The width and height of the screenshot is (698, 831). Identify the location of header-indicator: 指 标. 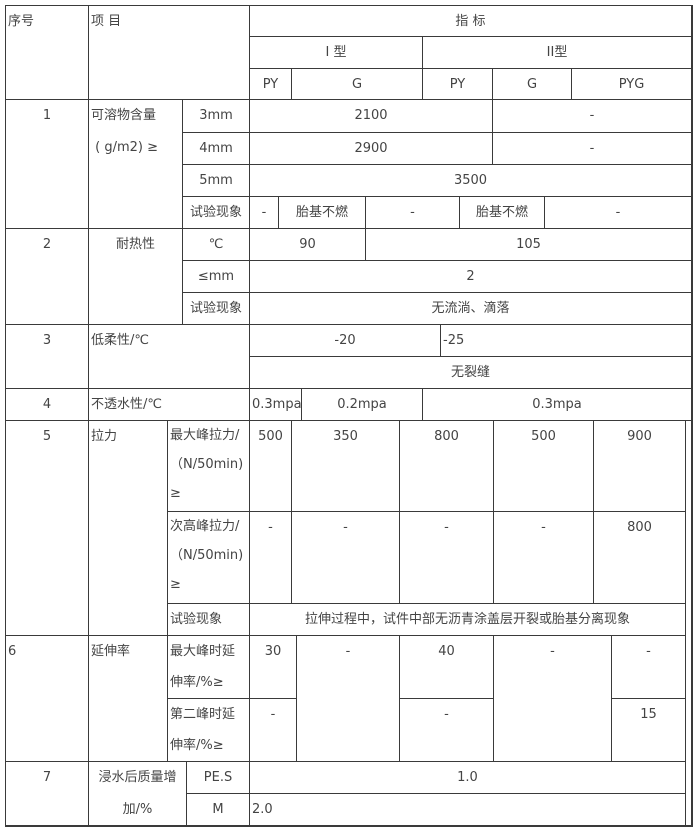
(470, 21).